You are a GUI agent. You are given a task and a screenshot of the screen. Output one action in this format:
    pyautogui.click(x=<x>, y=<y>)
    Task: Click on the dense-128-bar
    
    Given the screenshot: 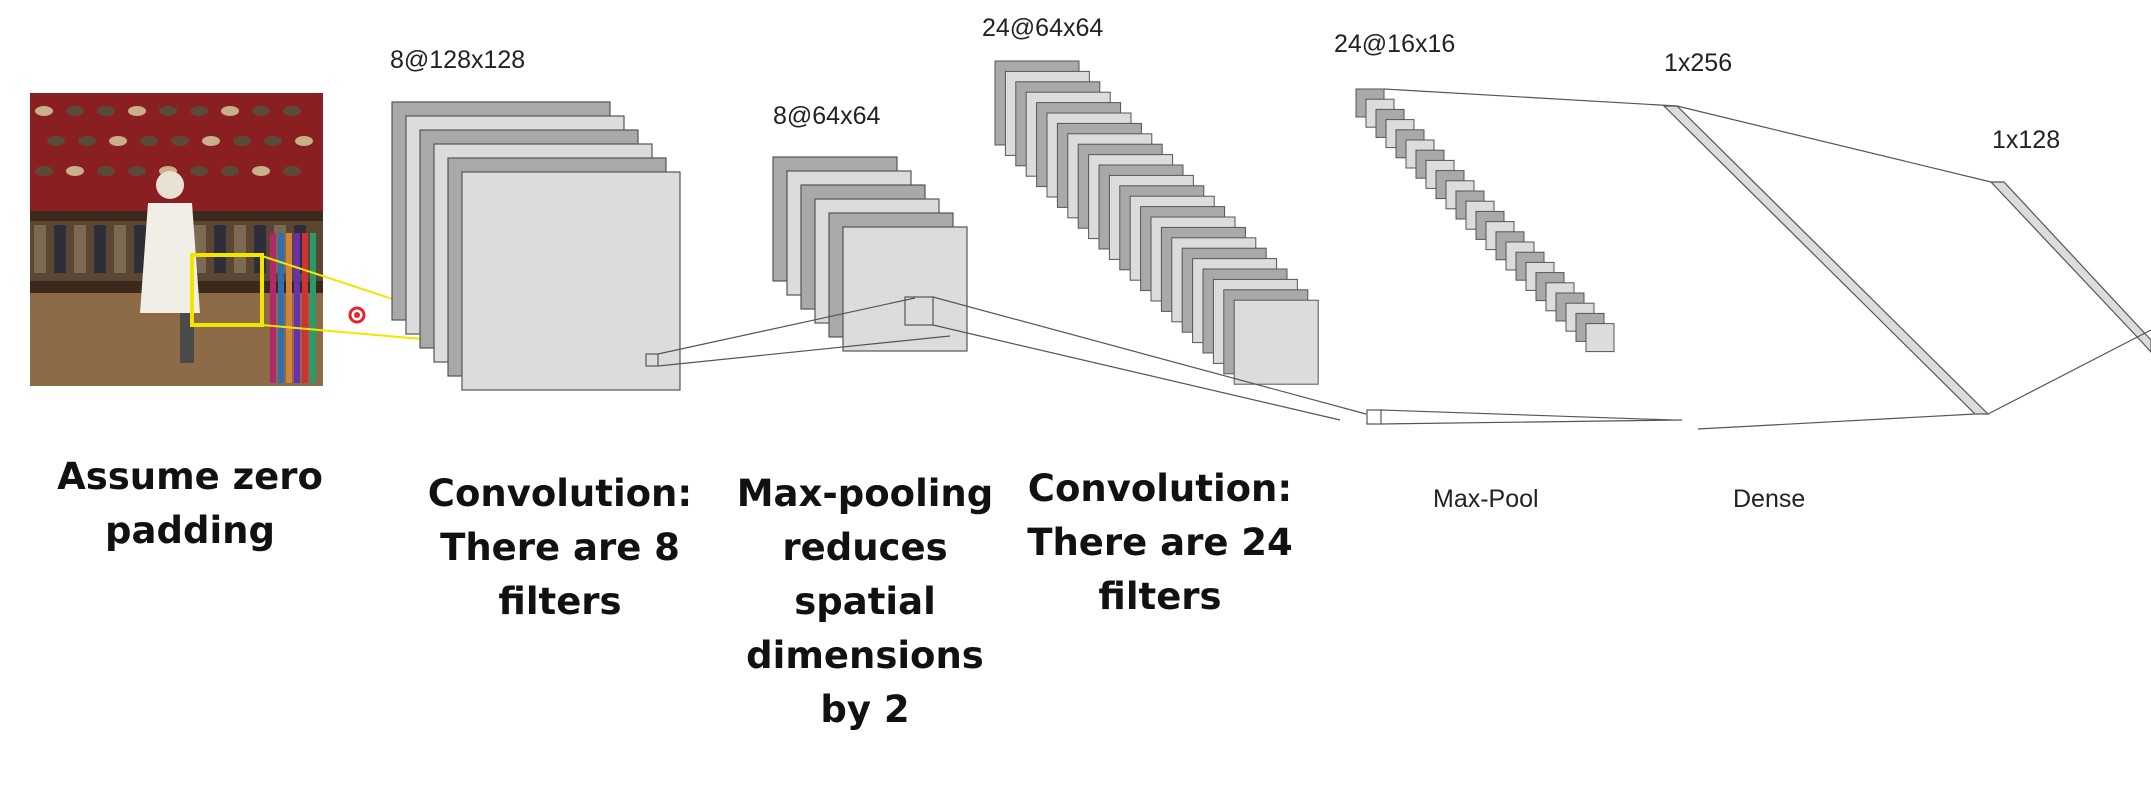 What is the action you would take?
    pyautogui.click(x=2070, y=267)
    